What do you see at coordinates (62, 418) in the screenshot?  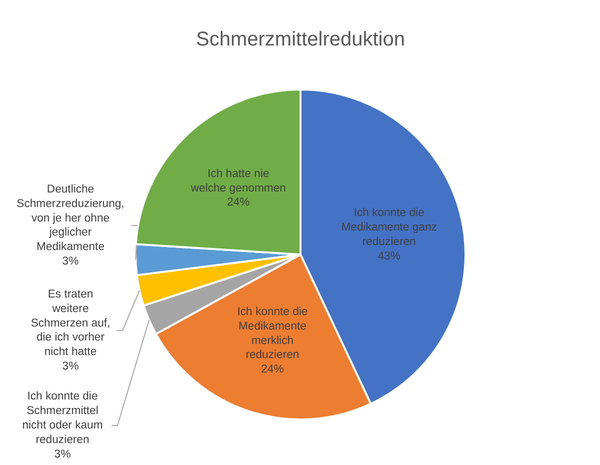 I see `slice-label: Ich konnte die Schmerzmittel nicht oder kaum reduzieren` at bounding box center [62, 418].